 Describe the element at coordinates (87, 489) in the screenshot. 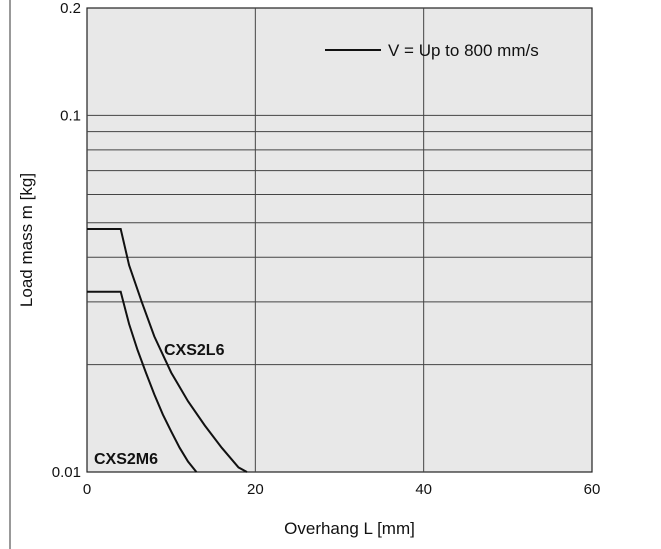

I see `x-tick-label: 0` at that location.